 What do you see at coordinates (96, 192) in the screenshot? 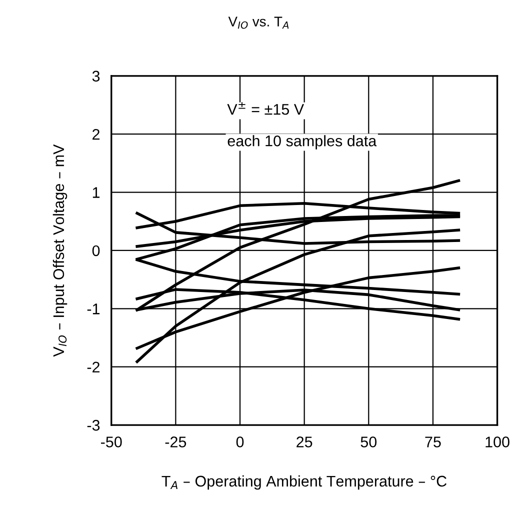
I see `y-tick-label: 1` at bounding box center [96, 192].